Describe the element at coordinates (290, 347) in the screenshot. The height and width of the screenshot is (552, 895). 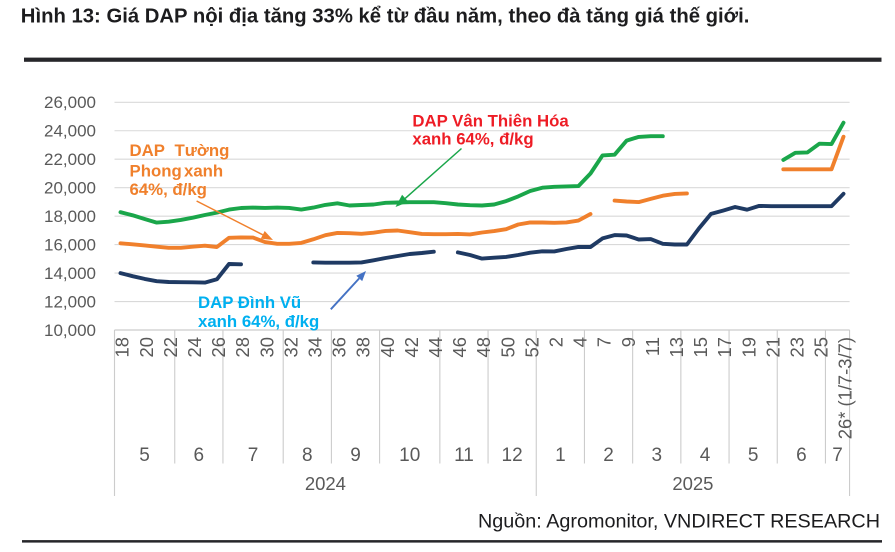
I see `svg-text: 32` at that location.